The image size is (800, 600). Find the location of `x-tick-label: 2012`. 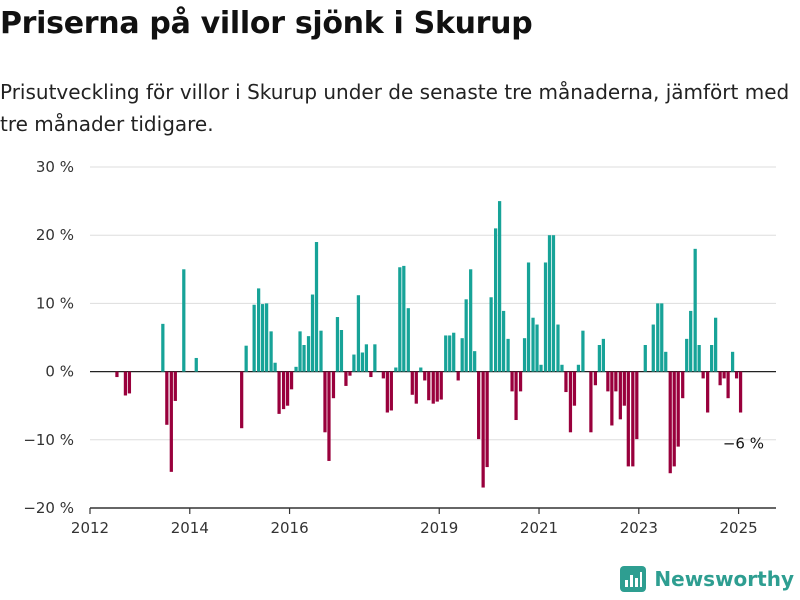

x-tick-label: 2012 is located at coordinates (90, 528).